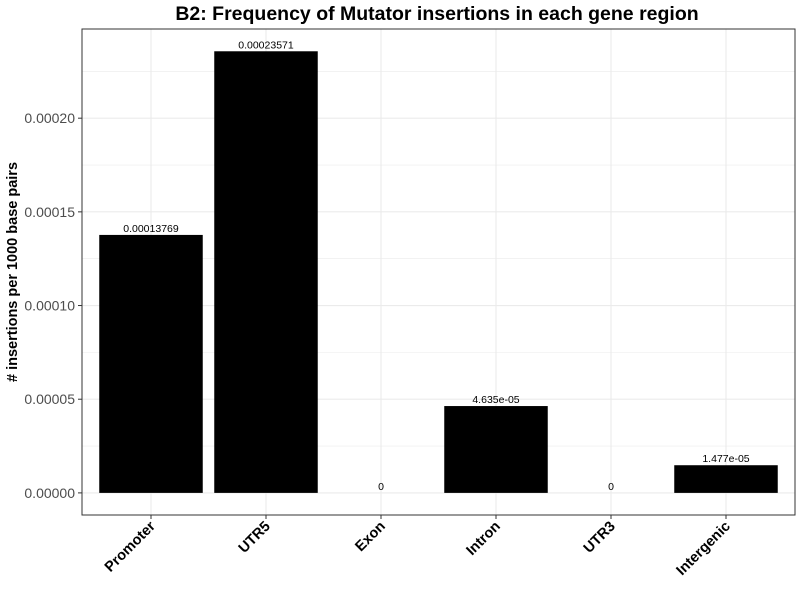 This screenshot has height=605, width=800. I want to click on x-tick-label-utr5: UTR5, so click(255, 538).